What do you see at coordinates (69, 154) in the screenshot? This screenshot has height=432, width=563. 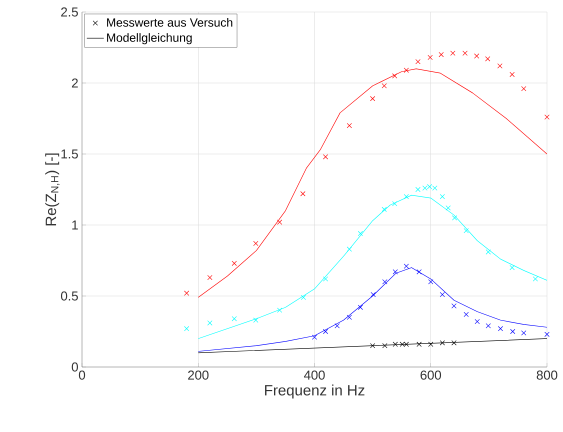 I see `y-tick-label: 1.5` at bounding box center [69, 154].